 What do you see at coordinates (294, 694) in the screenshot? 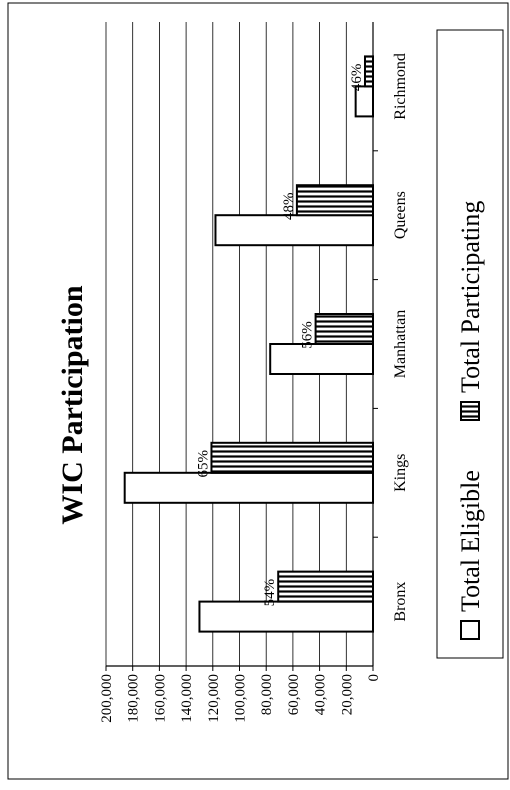
I see `value-tick-label: 60,000` at bounding box center [294, 694].